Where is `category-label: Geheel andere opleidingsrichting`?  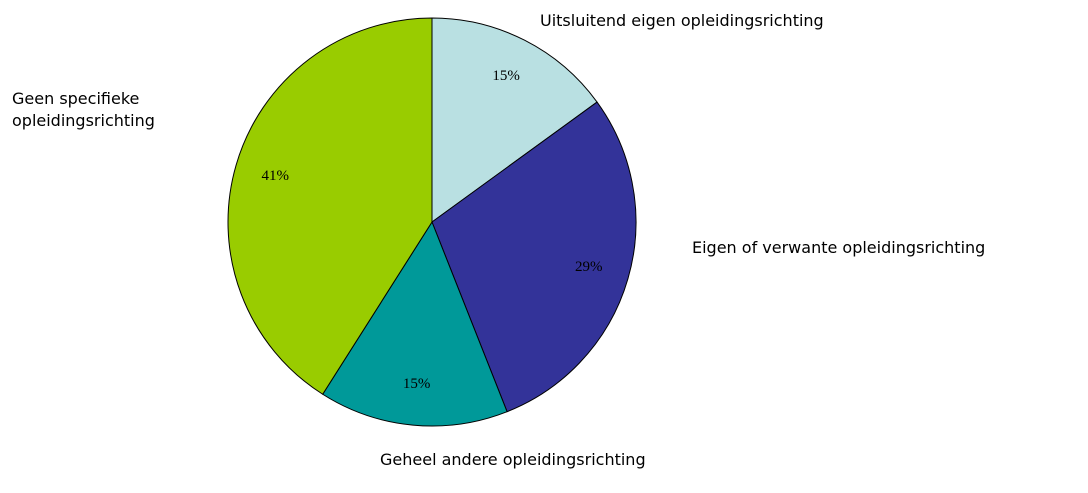 category-label: Geheel andere opleidingsrichting is located at coordinates (513, 459).